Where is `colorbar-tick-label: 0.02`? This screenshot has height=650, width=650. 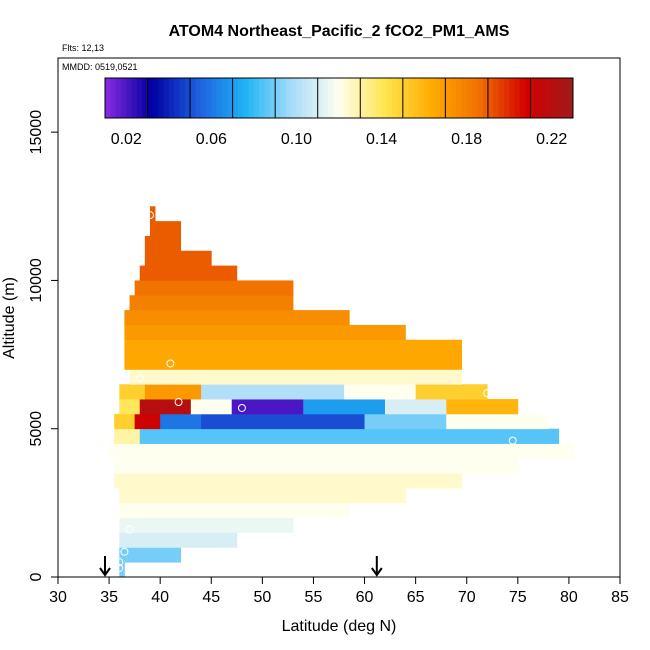
colorbar-tick-label: 0.02 is located at coordinates (126, 139).